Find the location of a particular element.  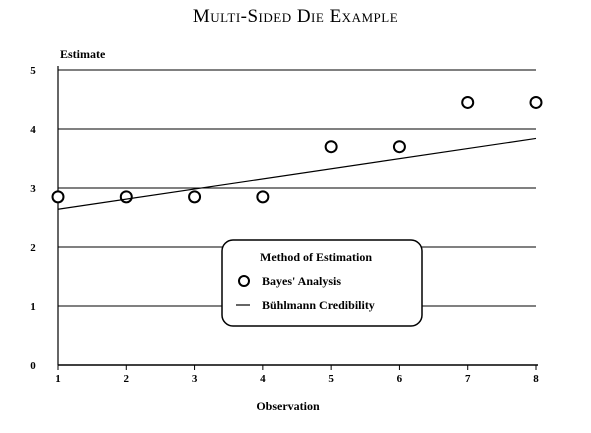

y-tick-label: 3 is located at coordinates (33, 189).